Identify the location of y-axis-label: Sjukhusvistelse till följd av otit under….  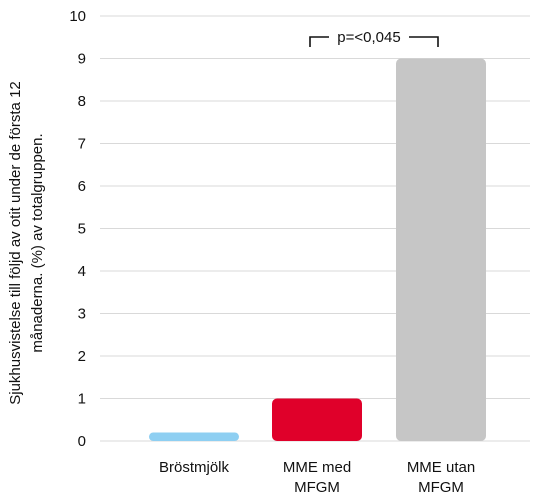
(26, 243).